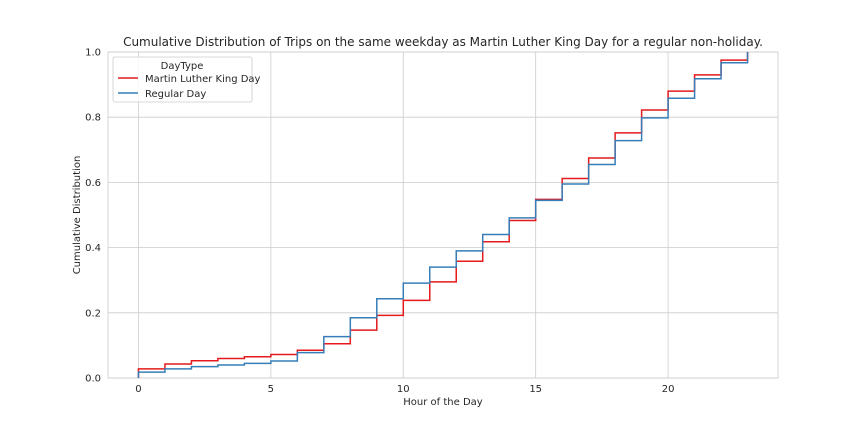  Describe the element at coordinates (668, 389) in the screenshot. I see `x-tick-label: 20` at that location.